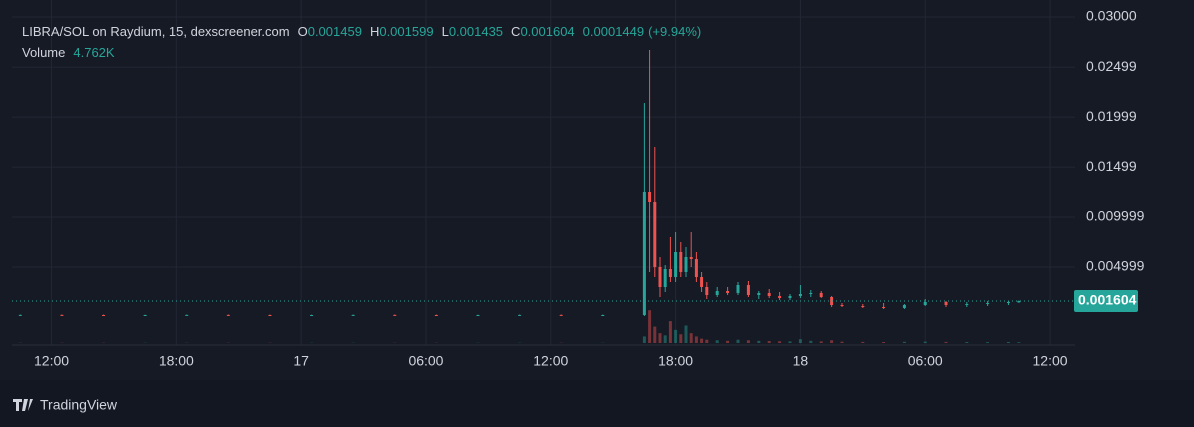  Describe the element at coordinates (445, 31) in the screenshot. I see `l-label: L` at that location.